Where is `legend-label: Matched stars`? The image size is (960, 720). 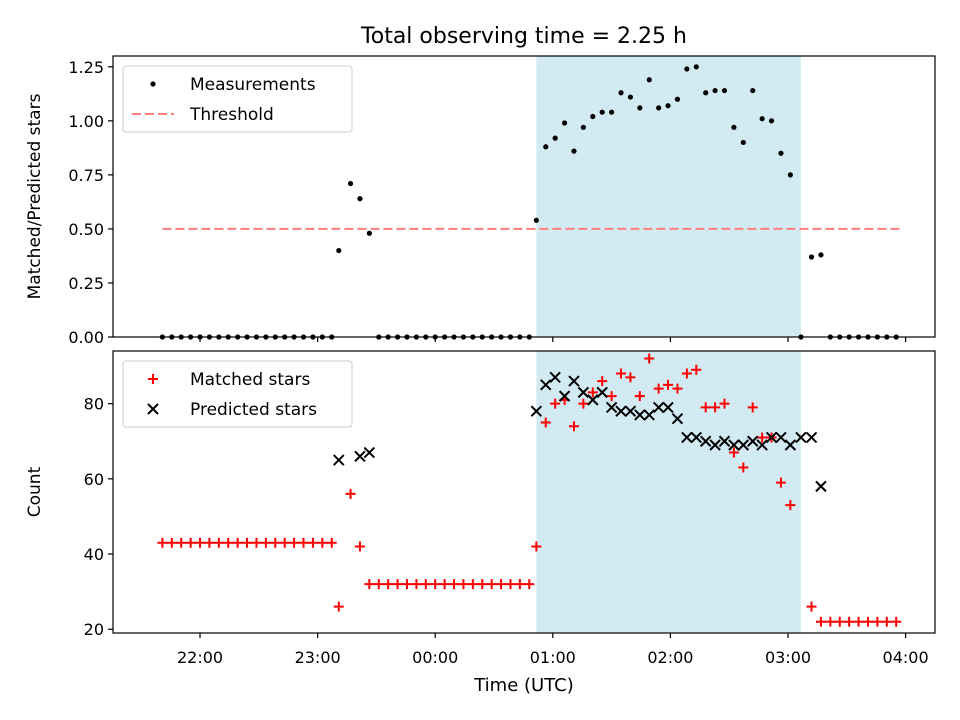 legend-label: Matched stars is located at coordinates (250, 380).